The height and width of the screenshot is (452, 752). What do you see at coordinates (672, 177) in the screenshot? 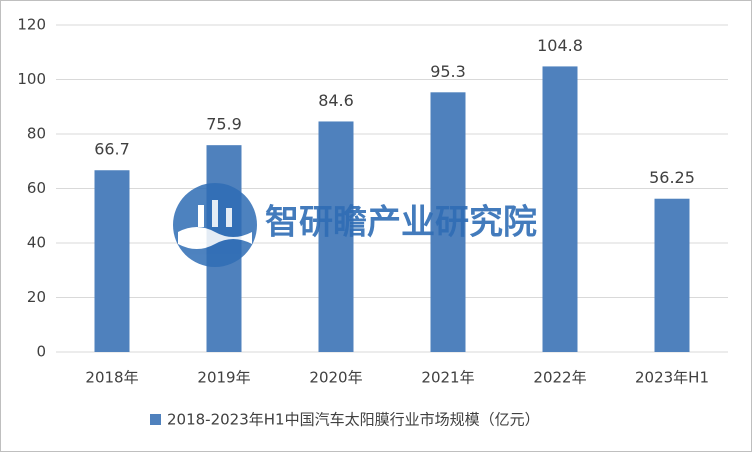
I see `value-label: 56.25` at bounding box center [672, 177].